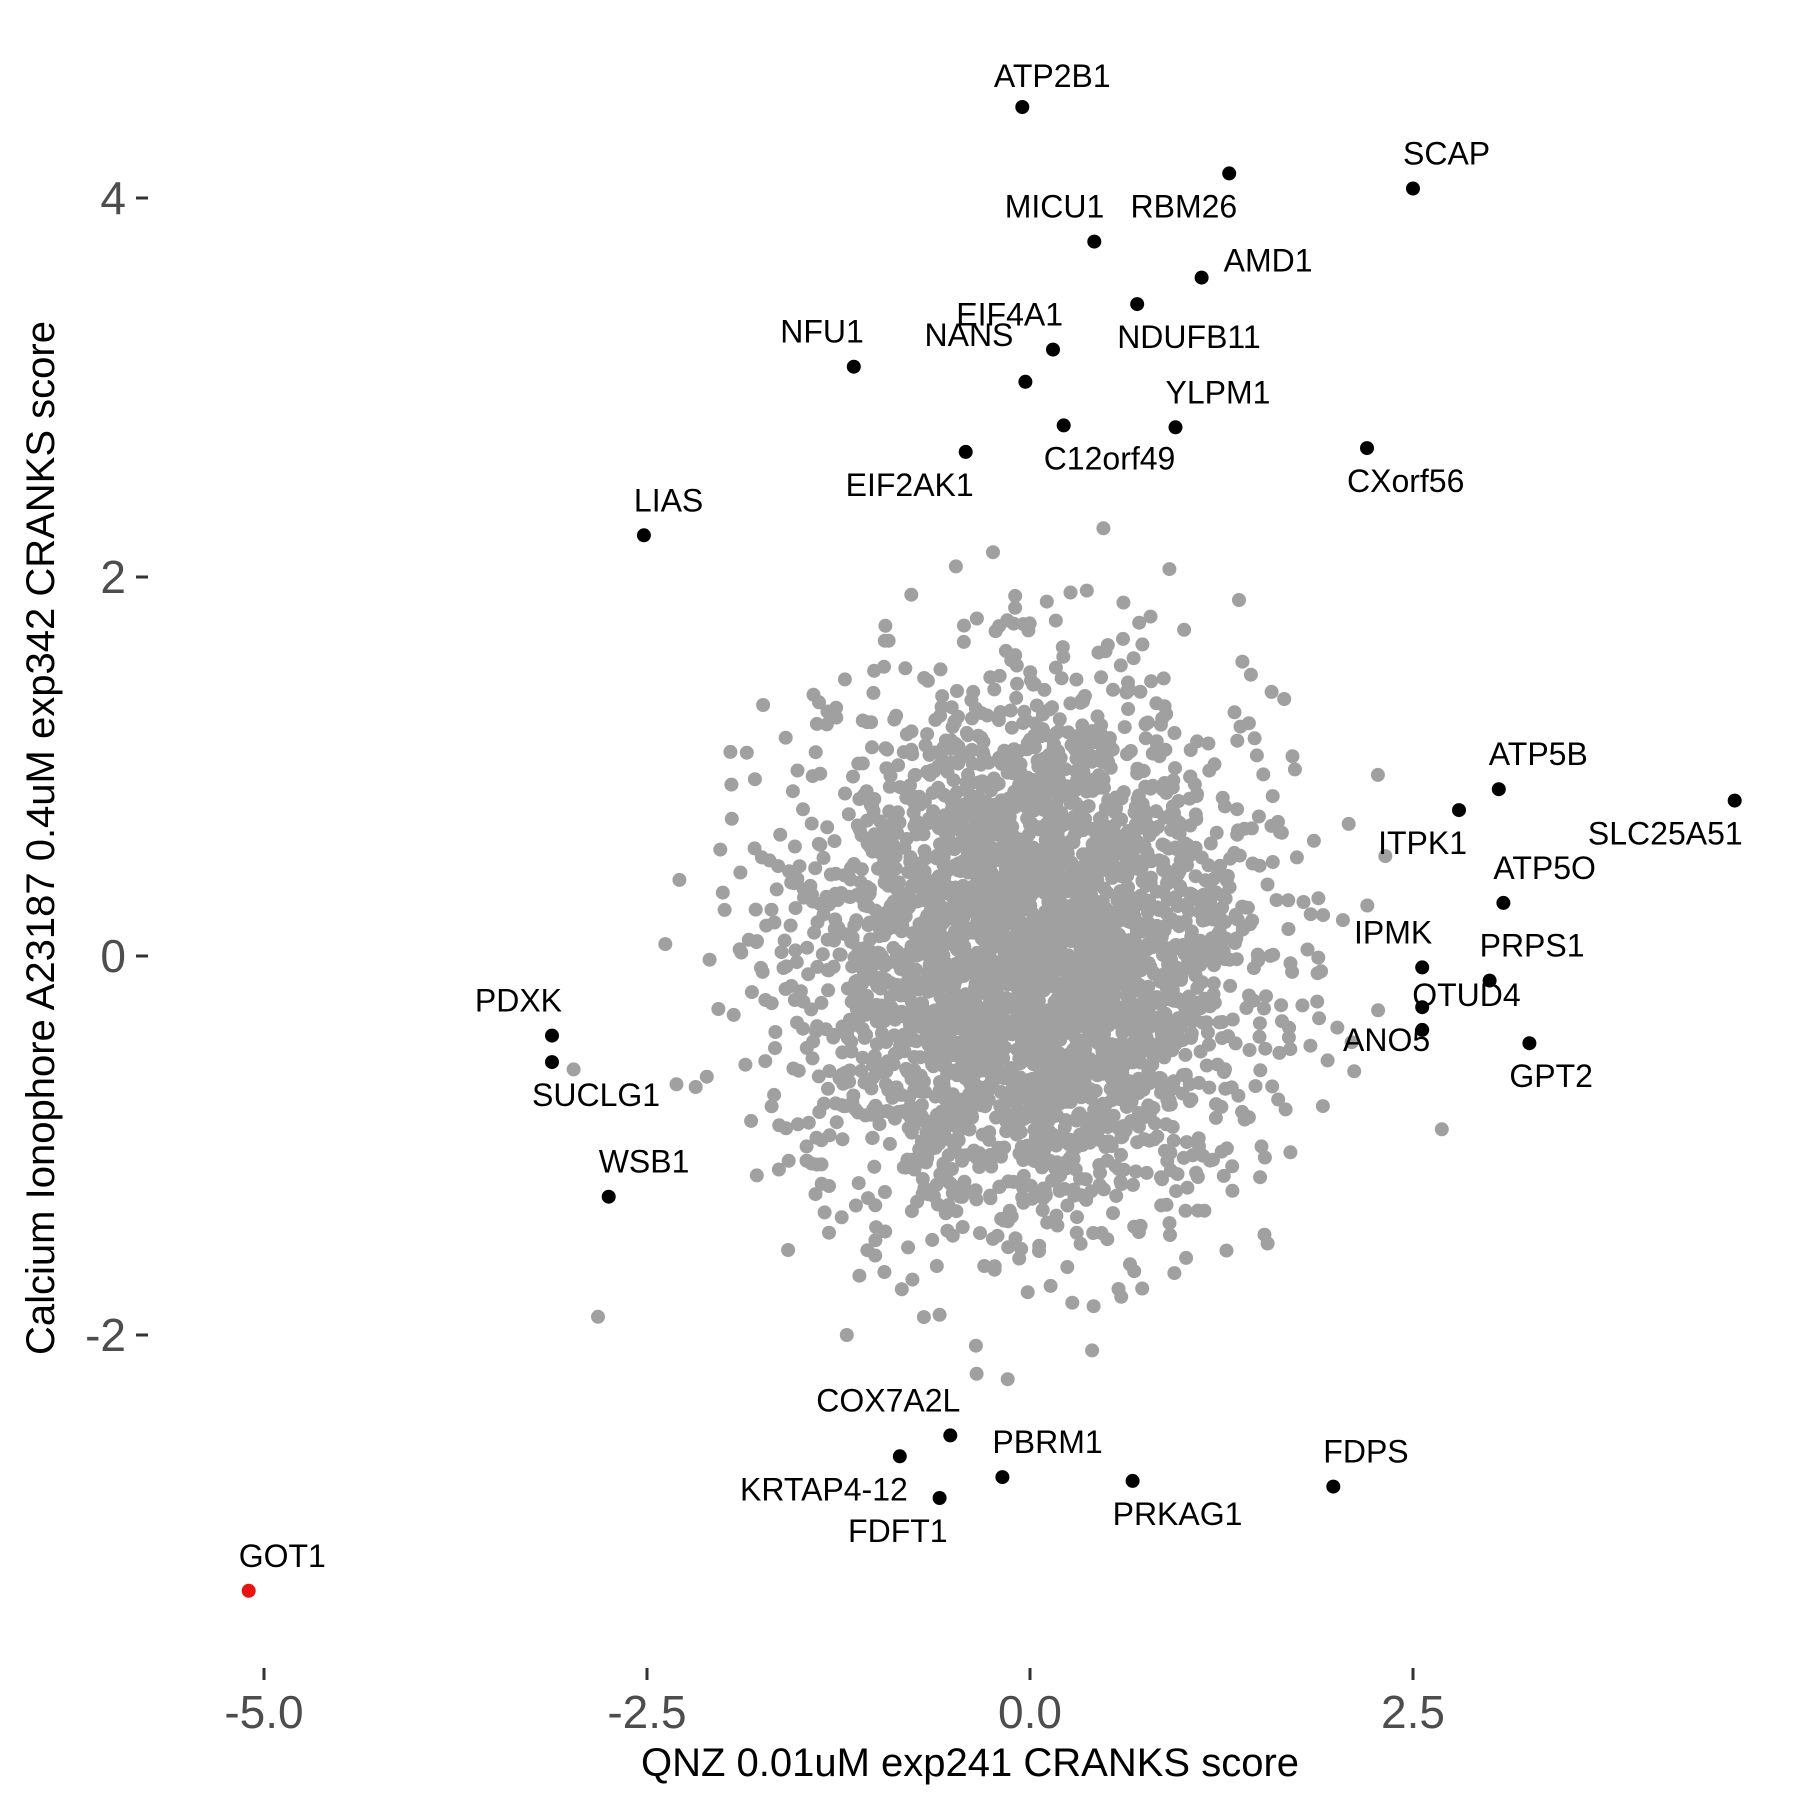 The width and height of the screenshot is (1800, 1800). I want to click on gene-label-nans: NANS, so click(968, 335).